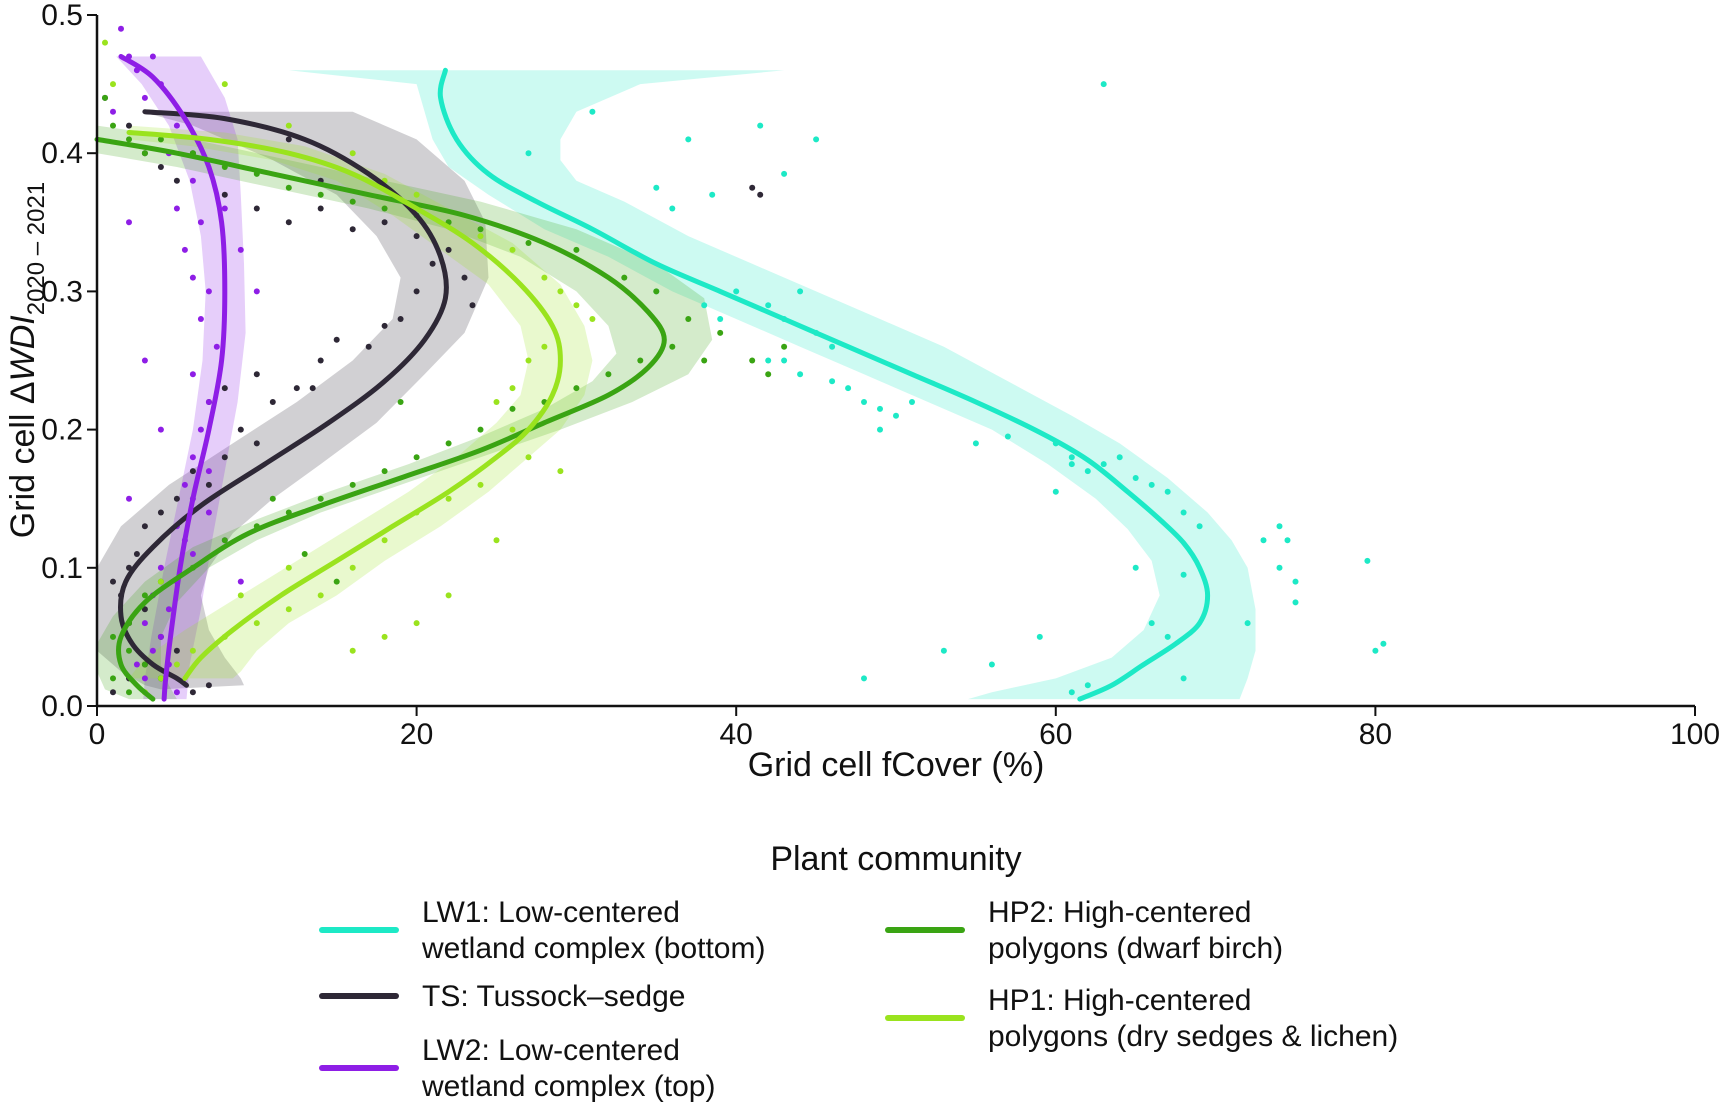 This screenshot has width=1725, height=1109. Describe the element at coordinates (181, 378) in the screenshot. I see `lw2-confidence-band` at that location.